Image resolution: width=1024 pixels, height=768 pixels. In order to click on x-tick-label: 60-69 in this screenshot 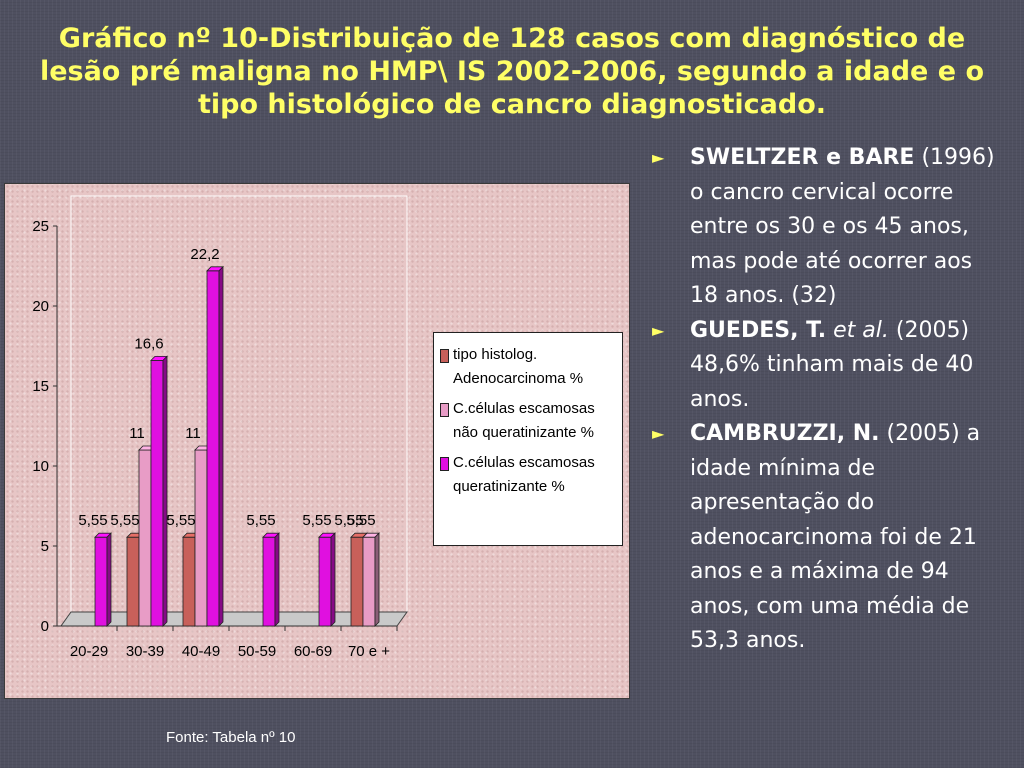, I will do `click(313, 651)`.